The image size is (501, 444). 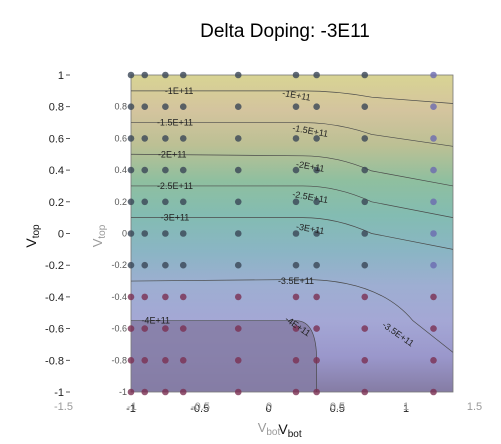 What do you see at coordinates (32, 236) in the screenshot?
I see `y-axis-label: Vtop` at bounding box center [32, 236].